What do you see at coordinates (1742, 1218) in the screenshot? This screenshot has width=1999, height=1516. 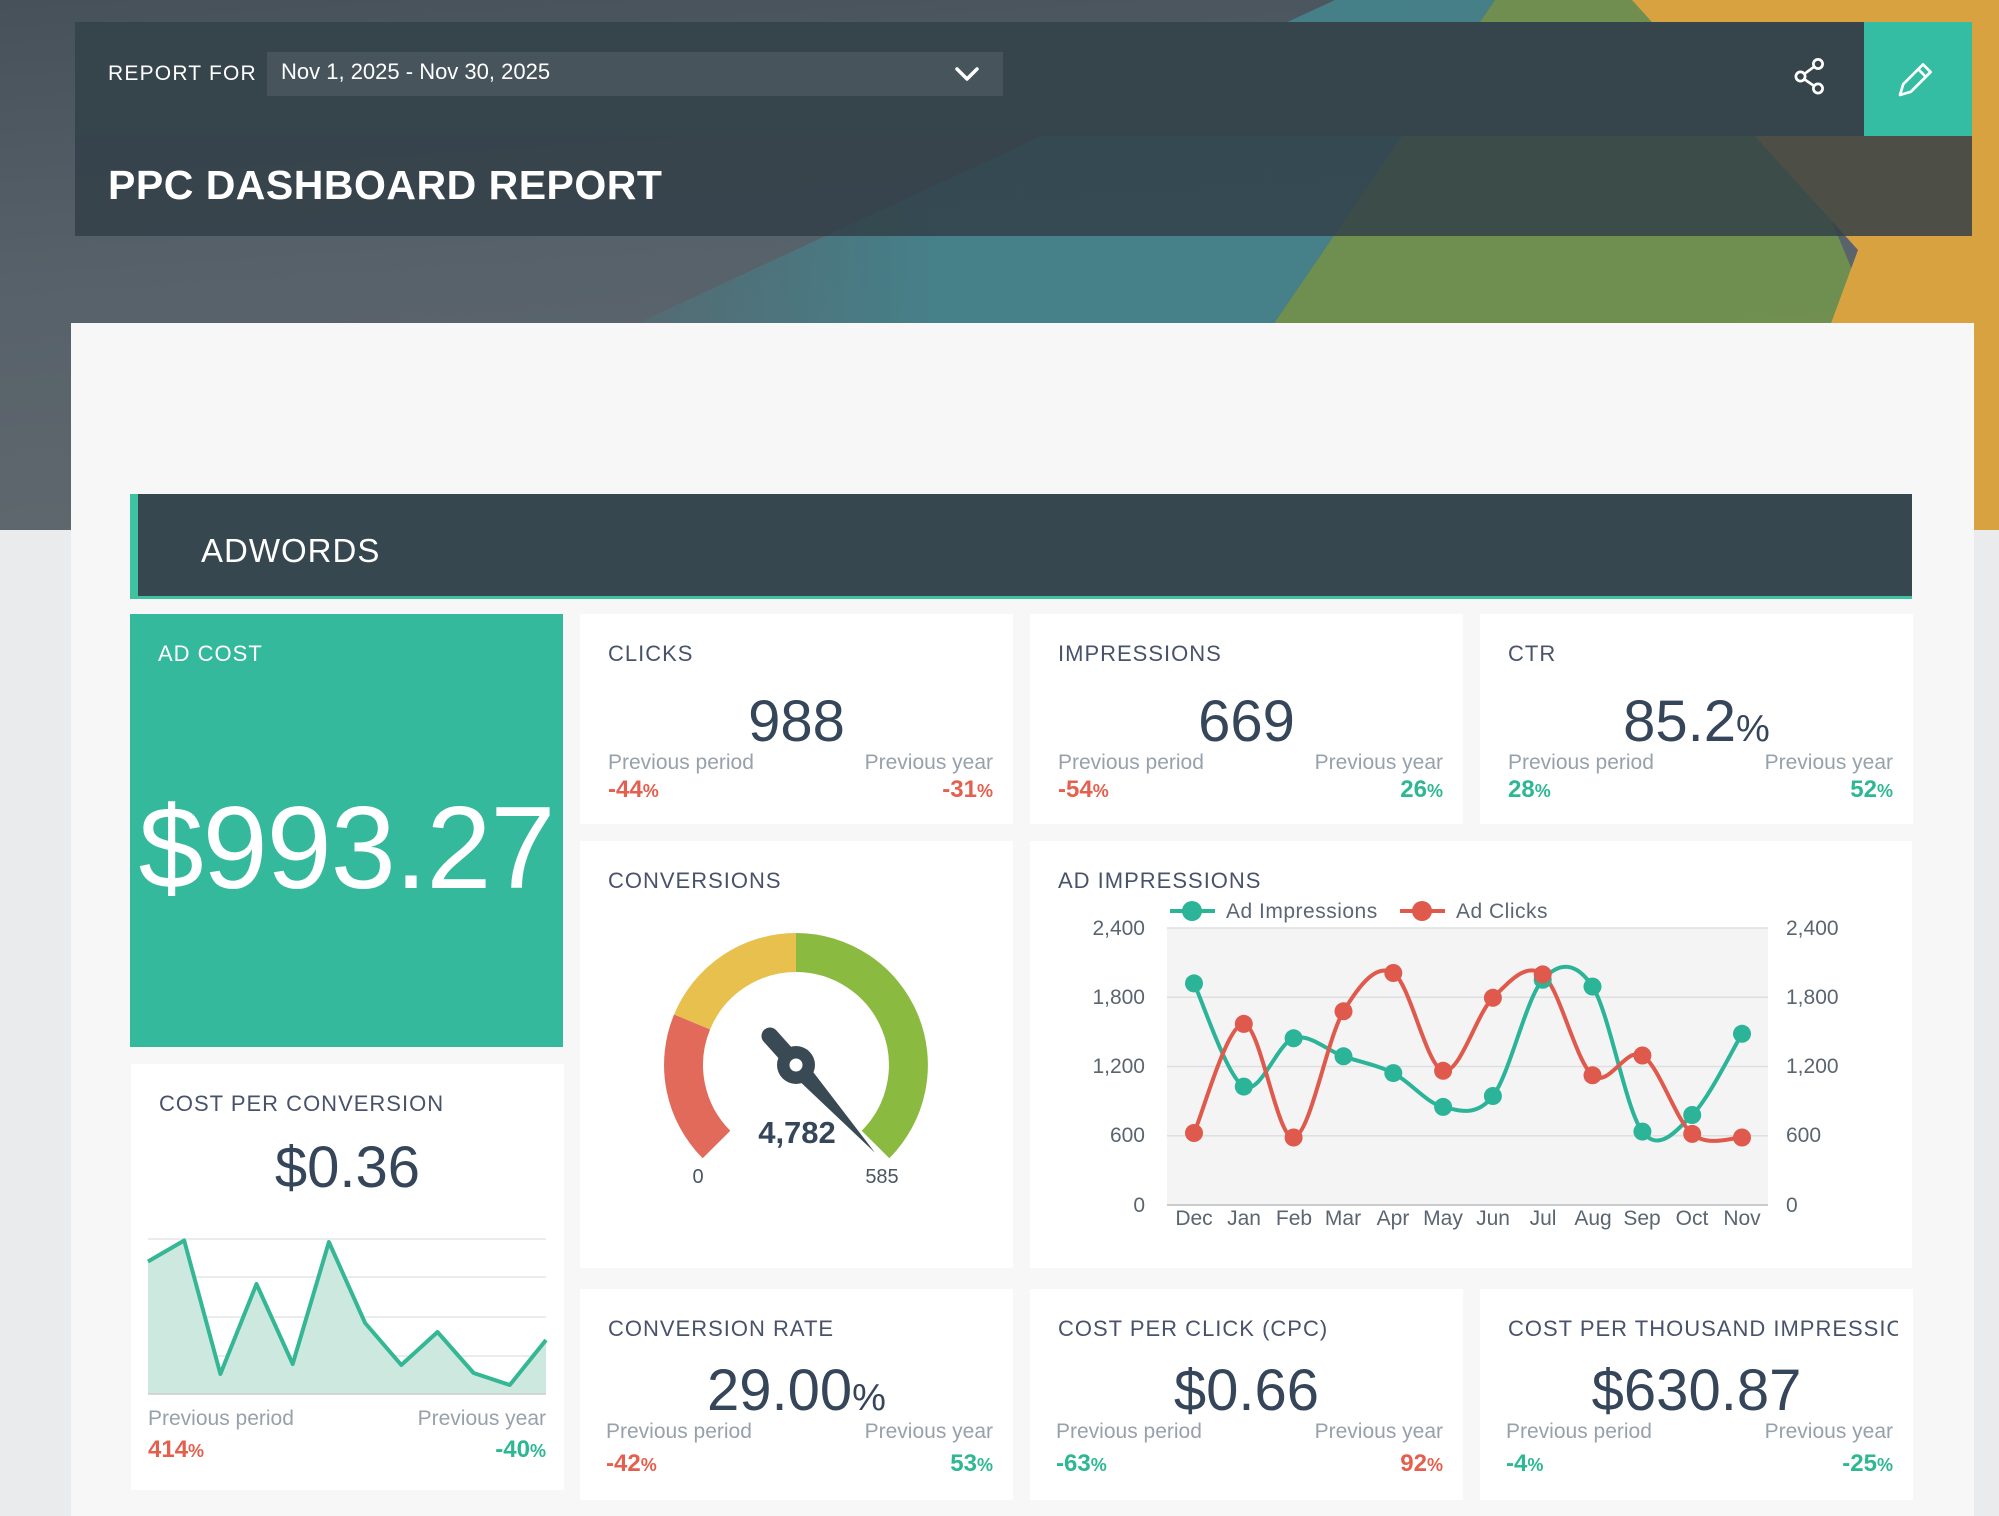 I see `svg-text: Nov` at bounding box center [1742, 1218].